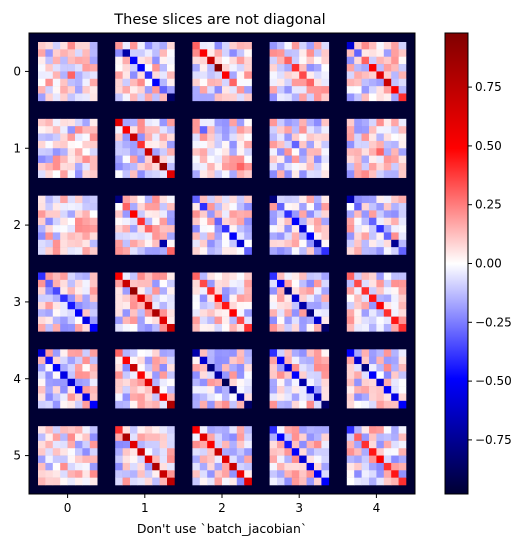 The height and width of the screenshot is (548, 529). Describe the element at coordinates (493, 381) in the screenshot. I see `colorbar-tick-label: −0.50` at that location.